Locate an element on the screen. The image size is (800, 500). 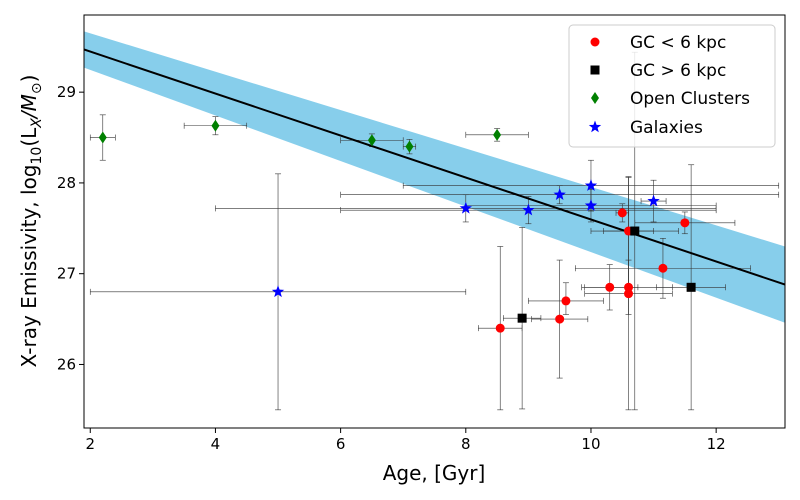
point-s0-p9 is located at coordinates (685, 223).